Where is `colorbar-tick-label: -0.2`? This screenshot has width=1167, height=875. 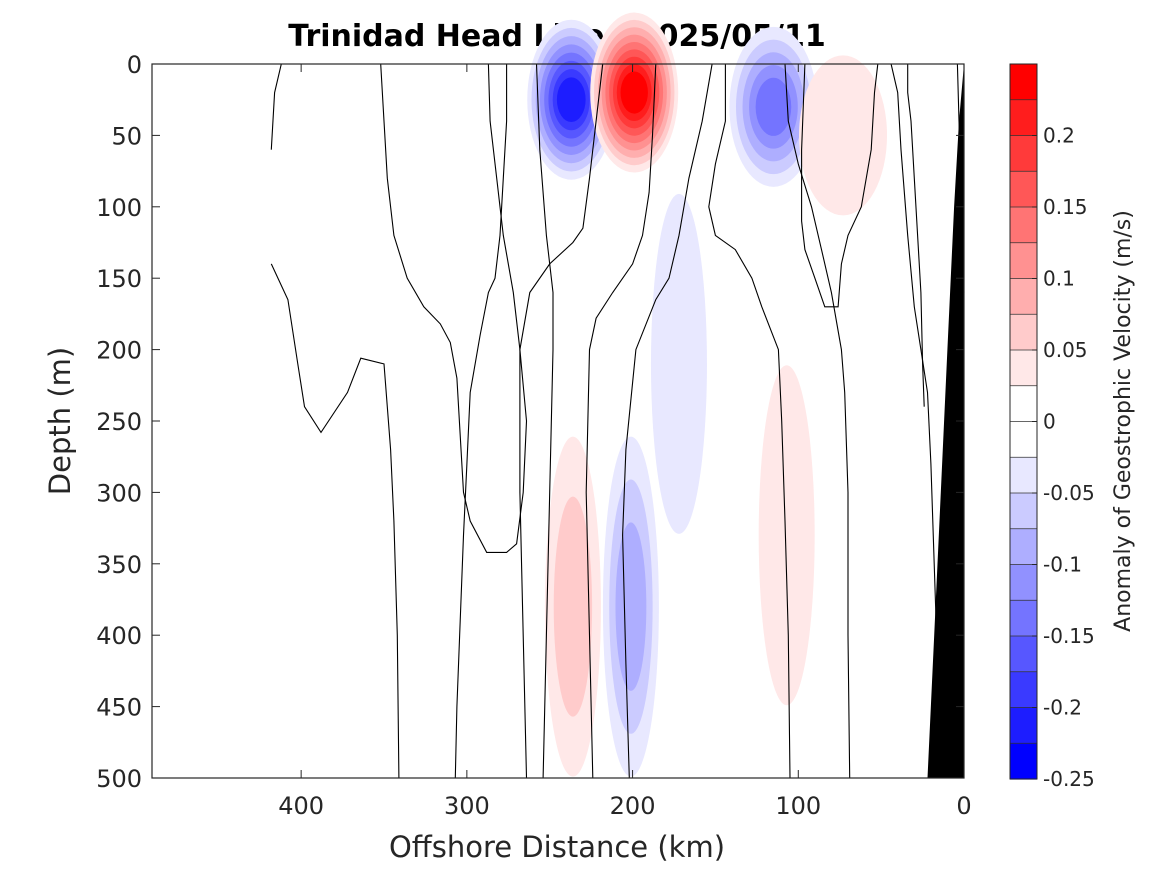 colorbar-tick-label: -0.2 is located at coordinates (1062, 708).